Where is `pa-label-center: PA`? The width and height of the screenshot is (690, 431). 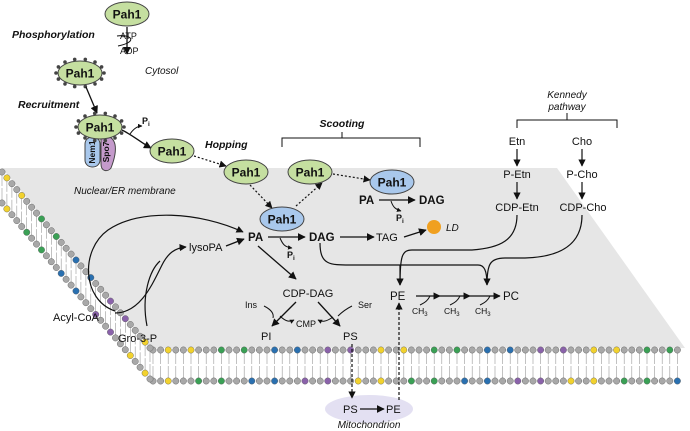
pa-label-center: PA is located at coordinates (255, 238).